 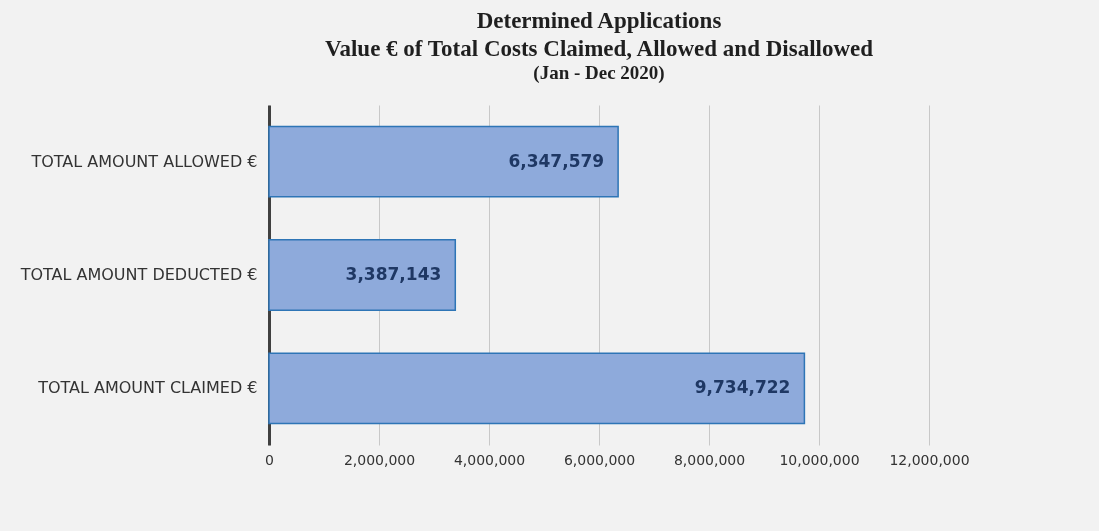 I want to click on data-label: 9,734,722, so click(x=742, y=387).